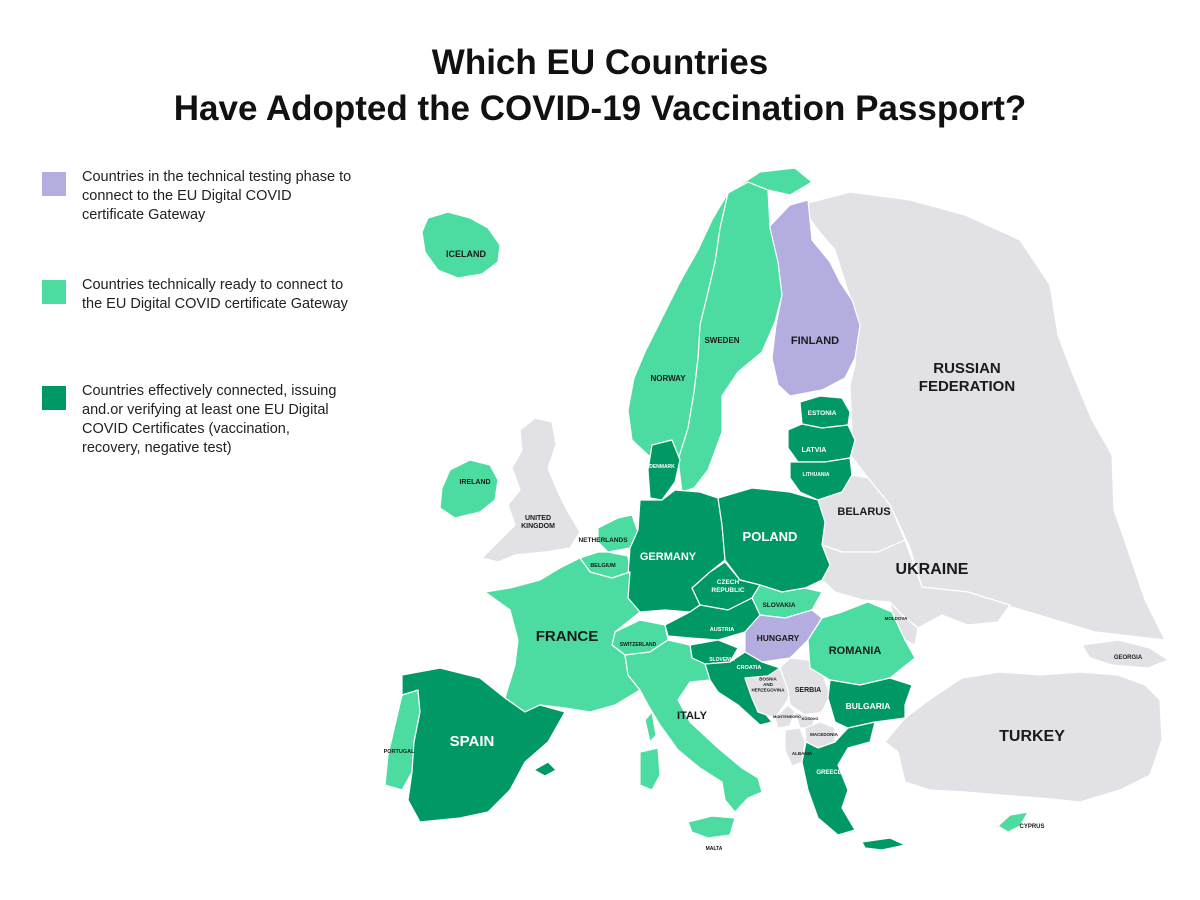  What do you see at coordinates (824, 734) in the screenshot?
I see `label-macedonia: MACEDONIA` at bounding box center [824, 734].